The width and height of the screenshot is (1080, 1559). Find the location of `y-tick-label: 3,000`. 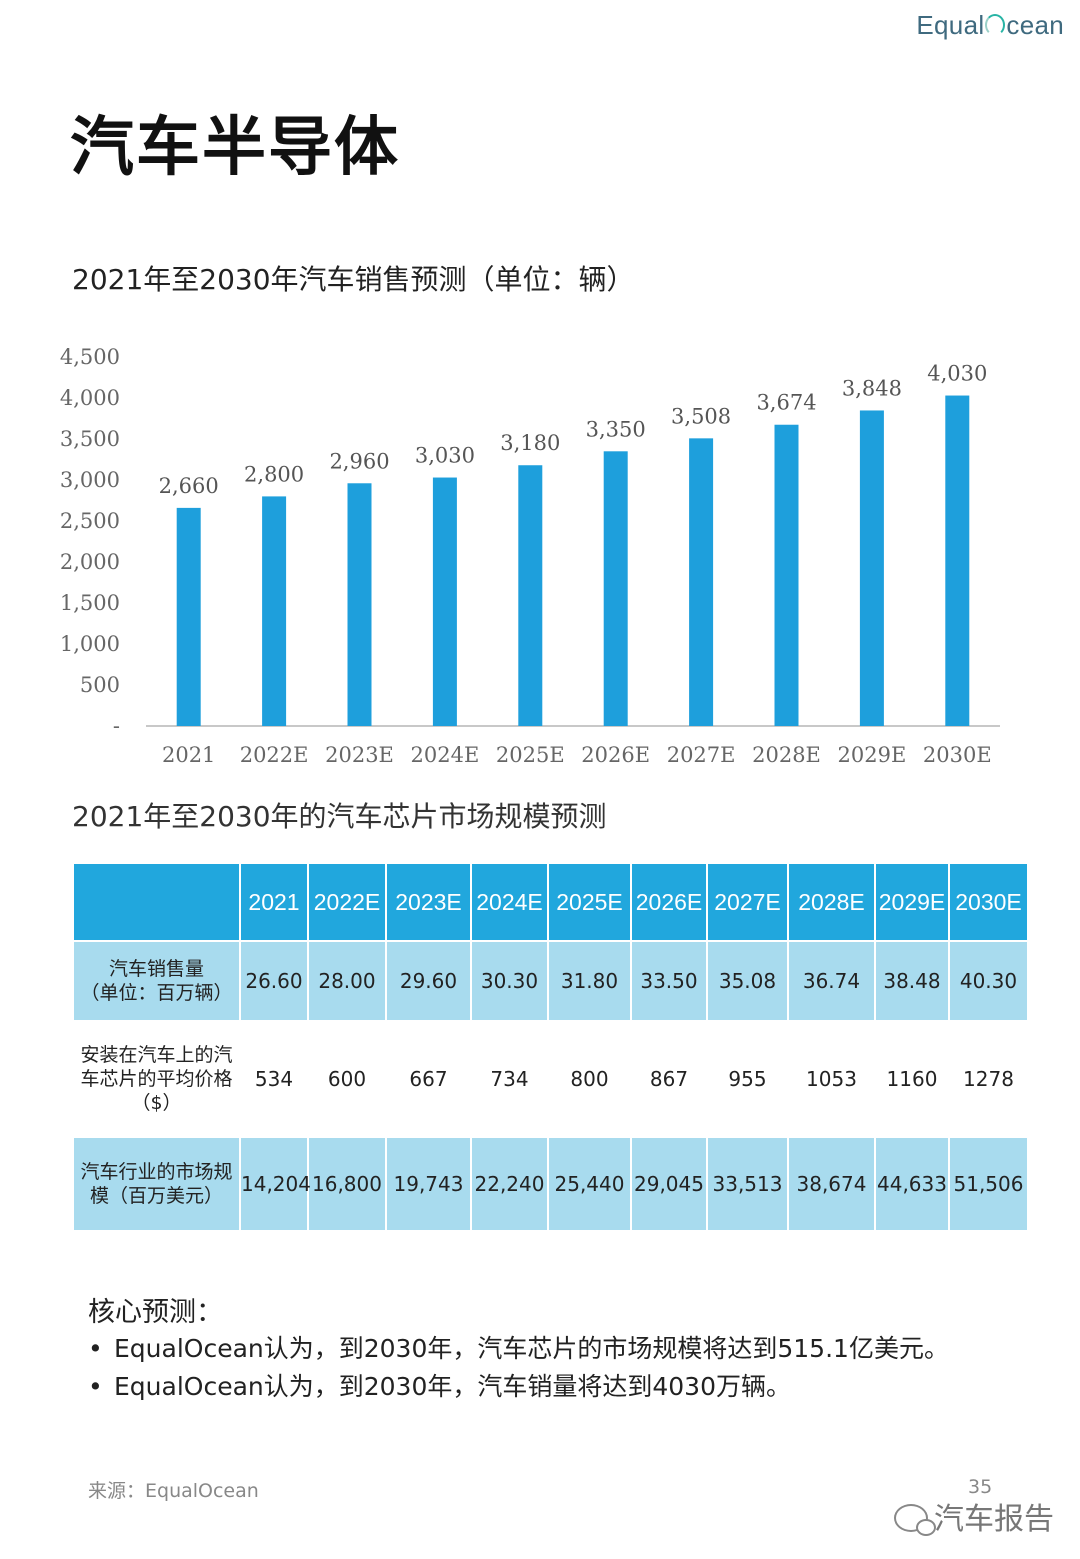

y-tick-label: 3,000 is located at coordinates (90, 480).